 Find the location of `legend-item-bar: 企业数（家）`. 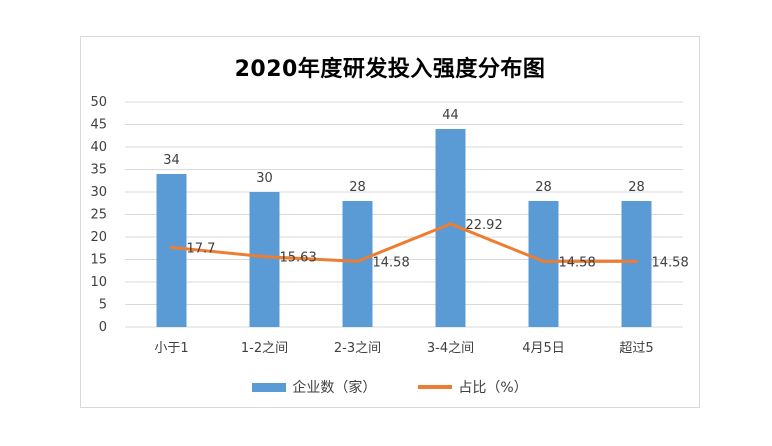

legend-item-bar: 企业数（家） is located at coordinates (314, 387).